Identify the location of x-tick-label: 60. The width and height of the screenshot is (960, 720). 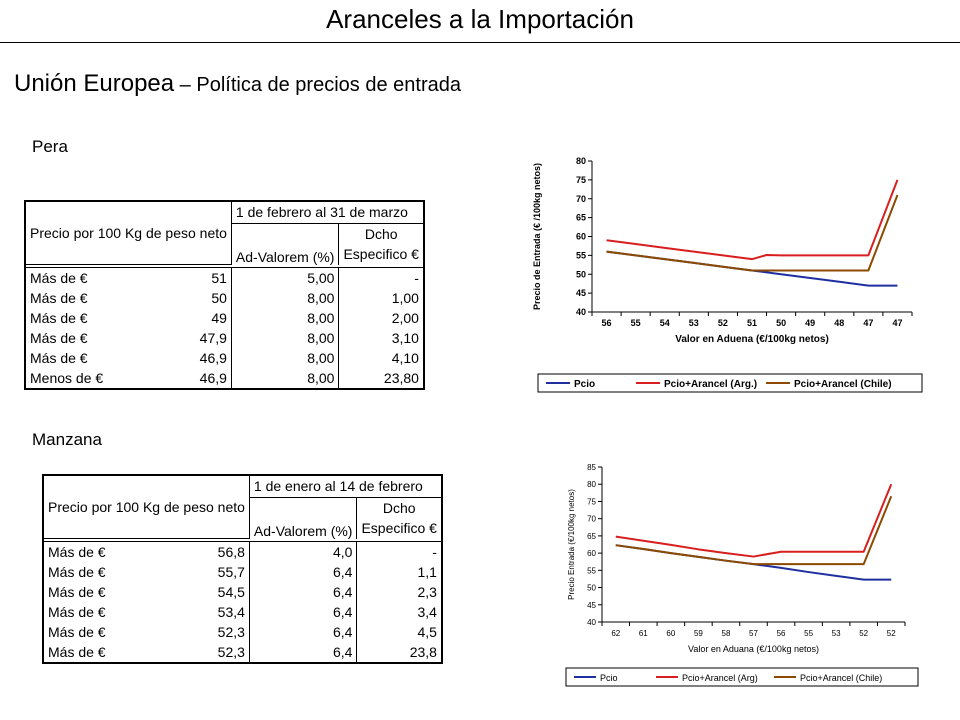
(670, 633).